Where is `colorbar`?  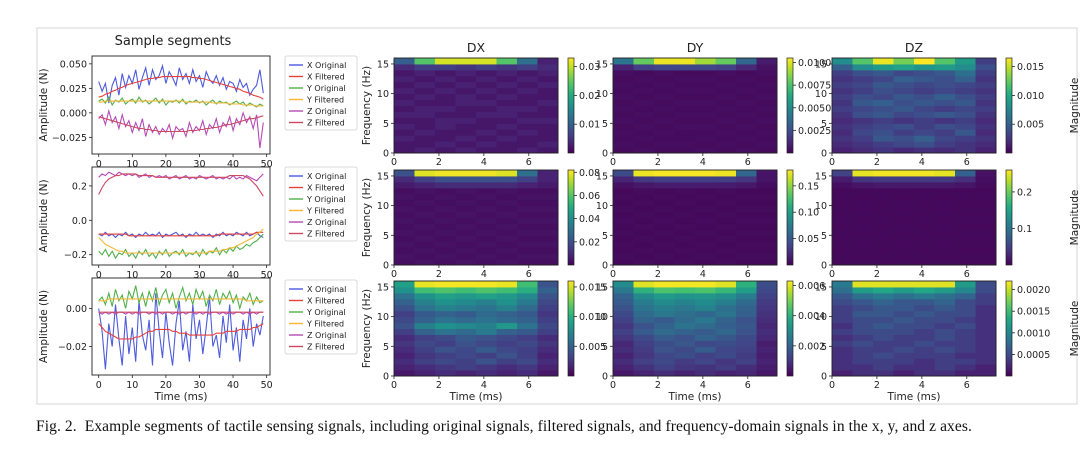
colorbar is located at coordinates (1009, 328).